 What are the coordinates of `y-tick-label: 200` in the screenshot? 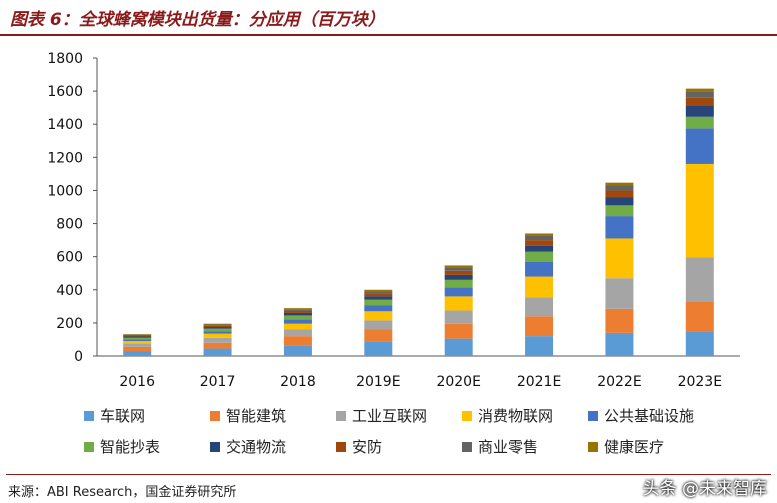 It's located at (69, 324).